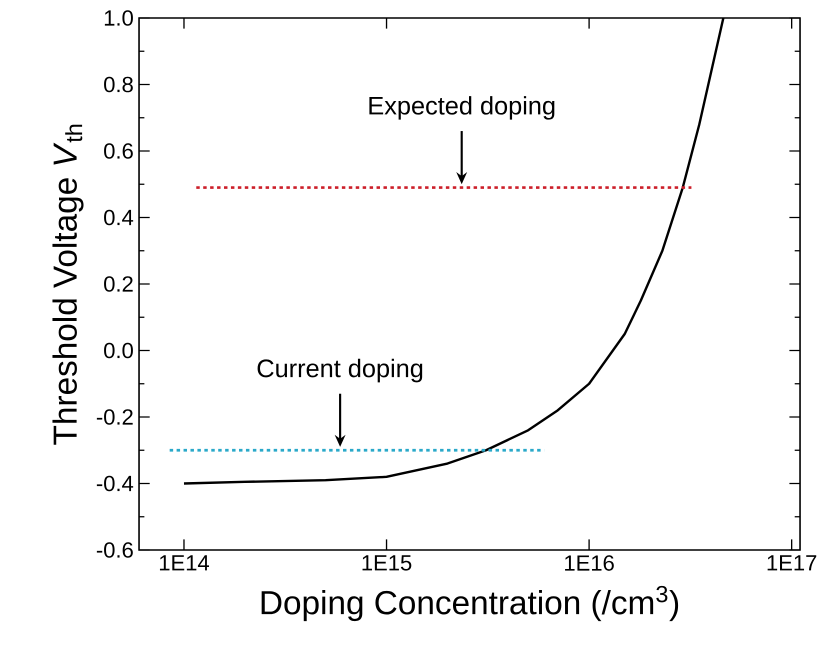 Image resolution: width=825 pixels, height=662 pixels. Describe the element at coordinates (118, 84) in the screenshot. I see `y-tick-label: 0.8` at that location.